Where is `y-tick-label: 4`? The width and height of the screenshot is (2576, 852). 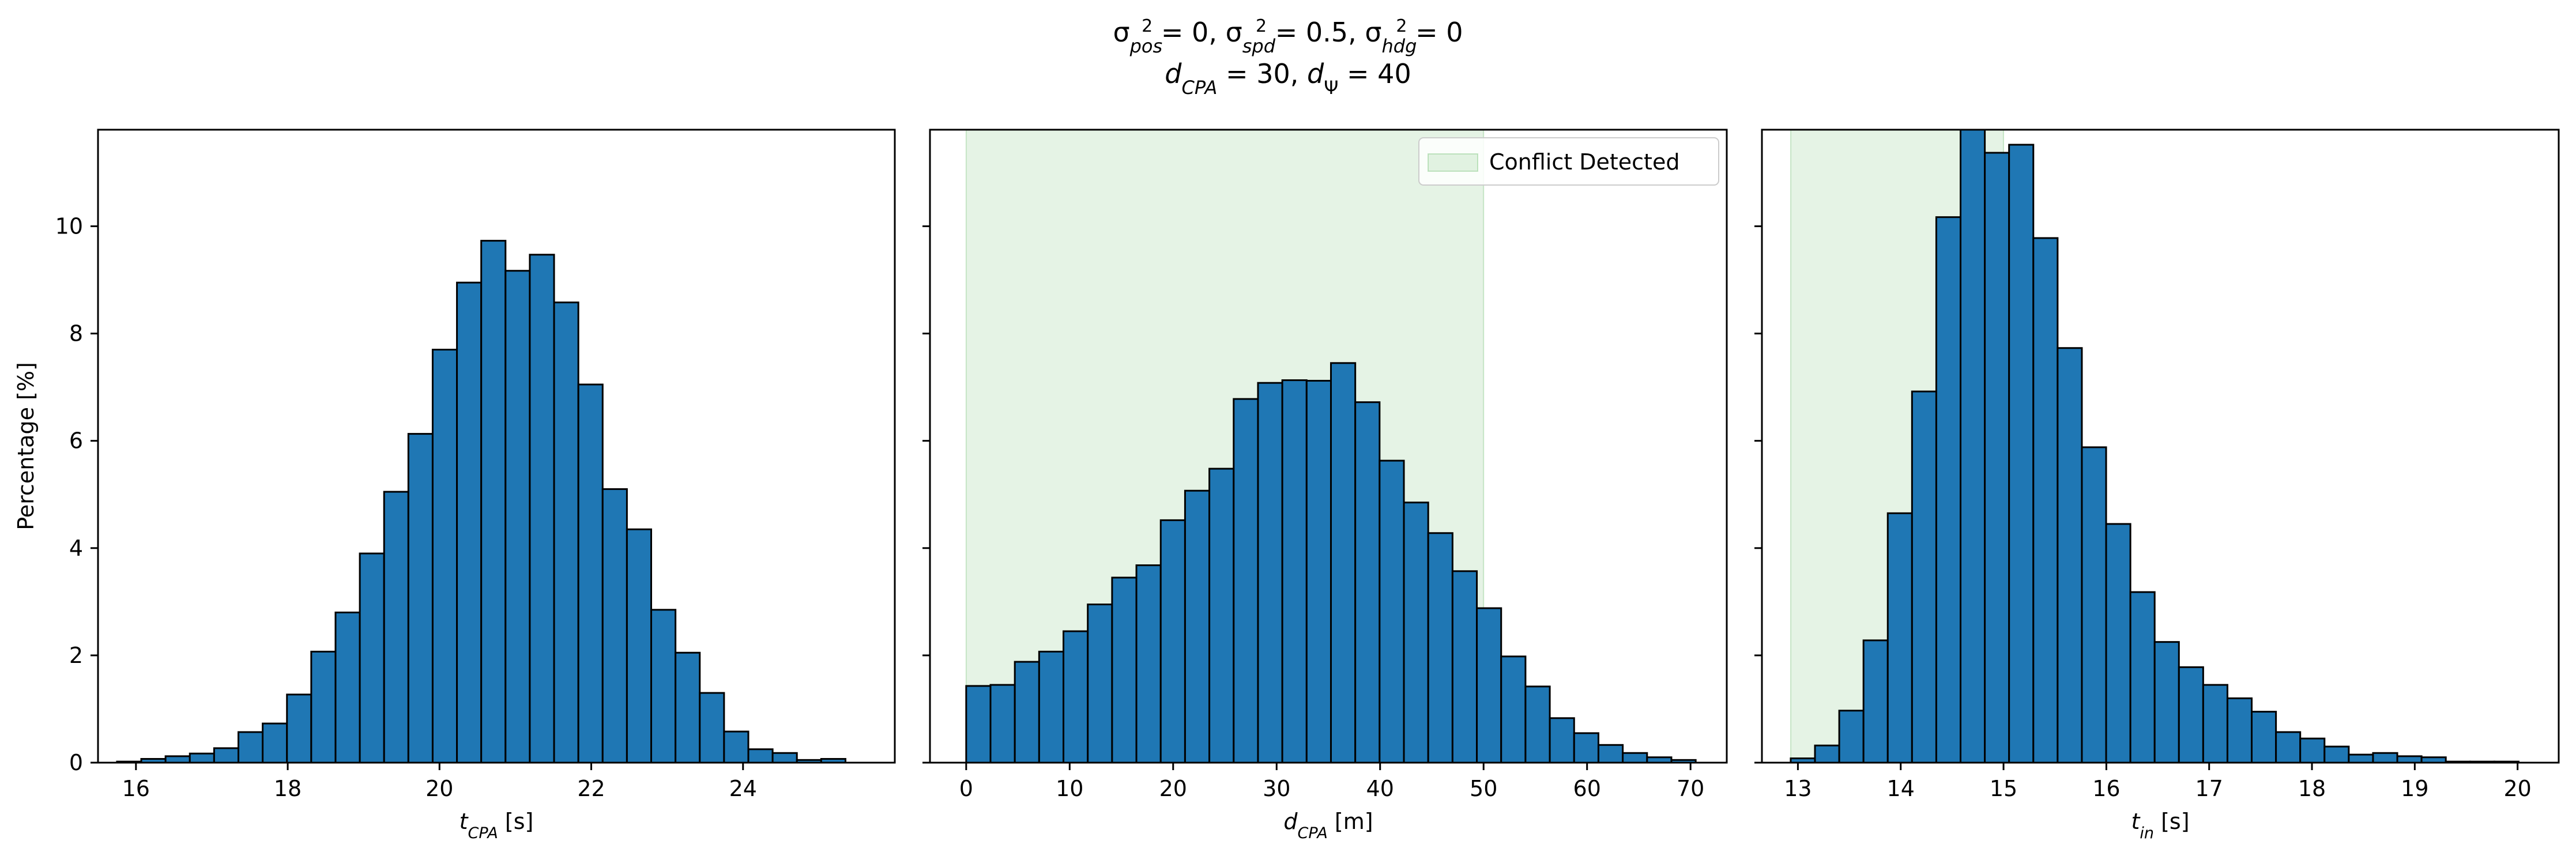
y-tick-label: 4 is located at coordinates (76, 548).